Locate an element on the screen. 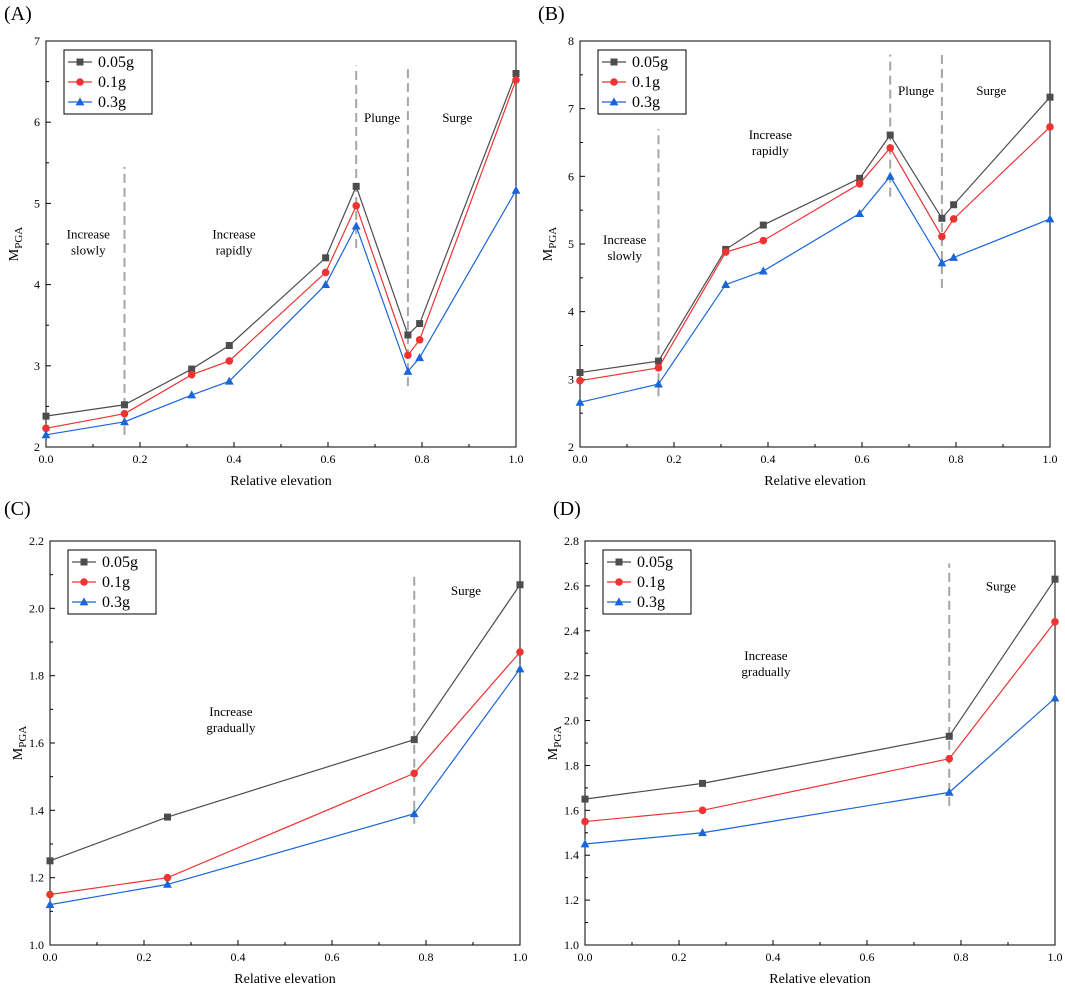 This screenshot has height=988, width=1065. y-tick-label: 4 is located at coordinates (37, 285).